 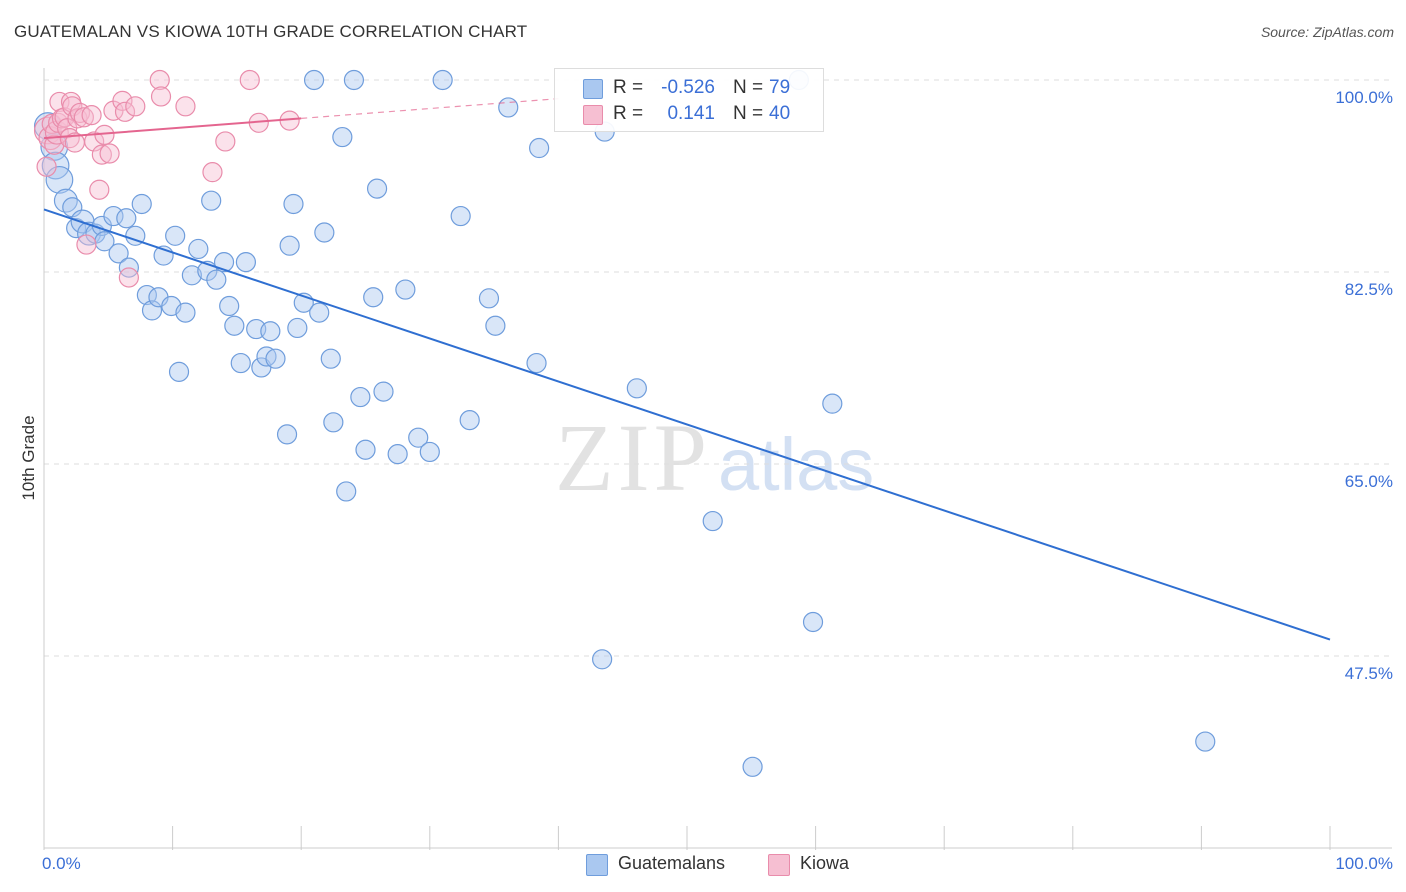 I want to click on legend-swatch-blue, so click(x=593, y=89).